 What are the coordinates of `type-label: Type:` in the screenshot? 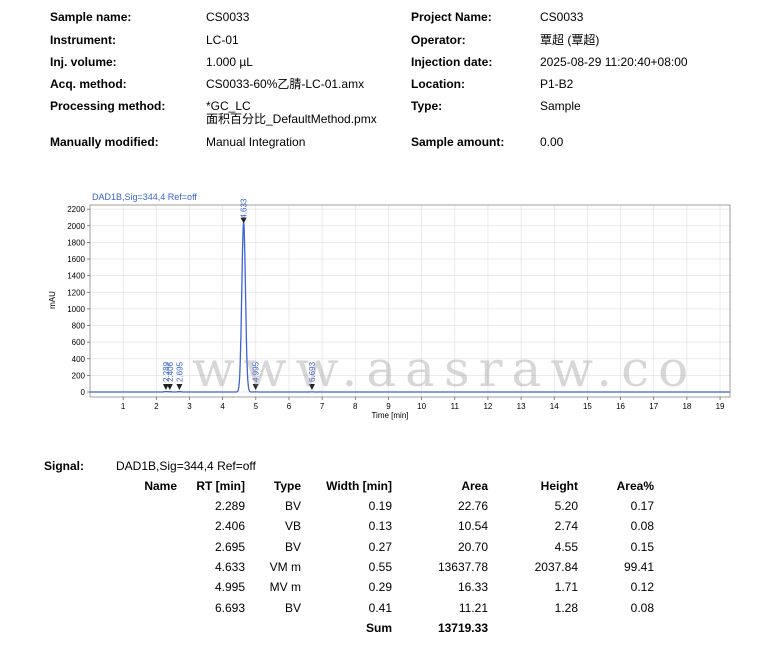 It's located at (427, 106).